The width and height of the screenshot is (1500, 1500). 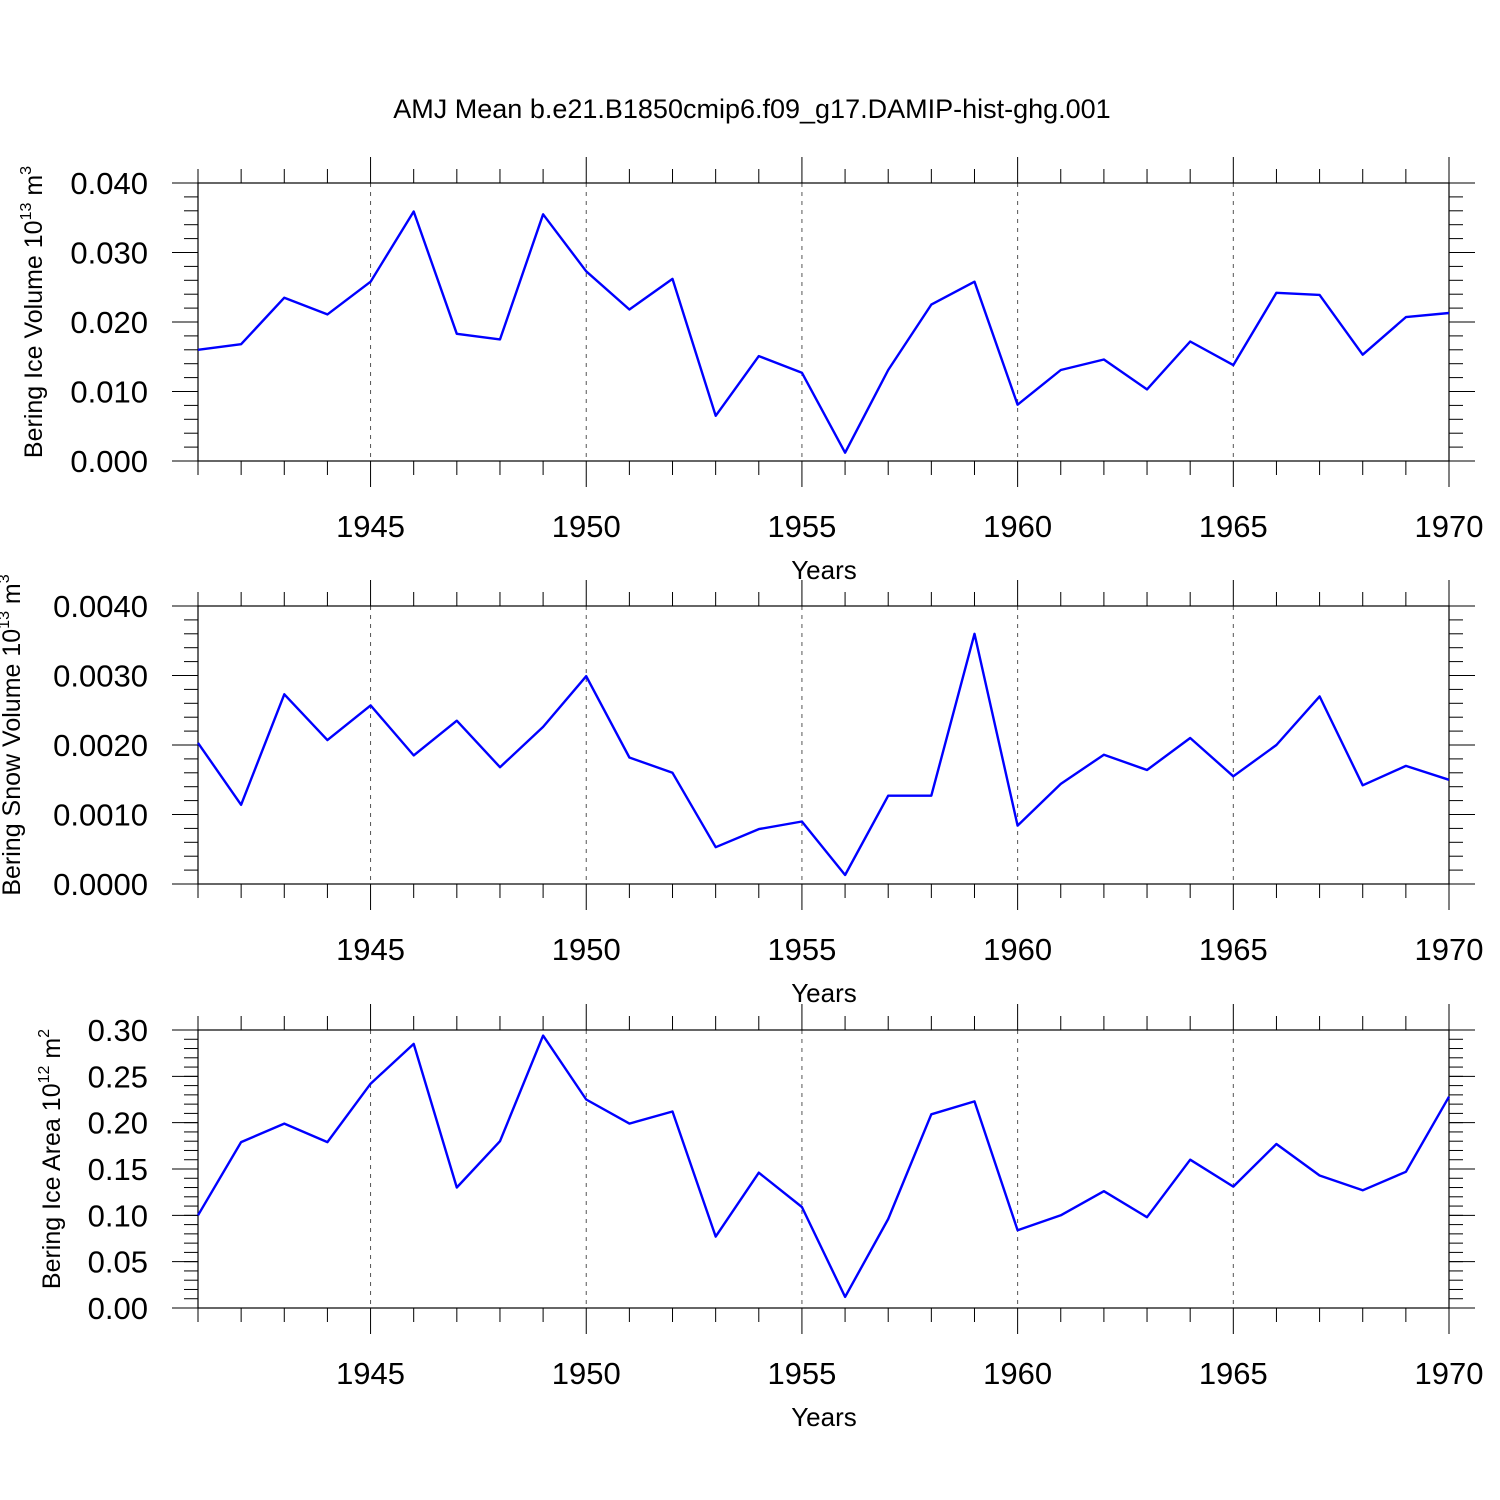 I want to click on y-tick-label: 0.0020, so click(x=100, y=745).